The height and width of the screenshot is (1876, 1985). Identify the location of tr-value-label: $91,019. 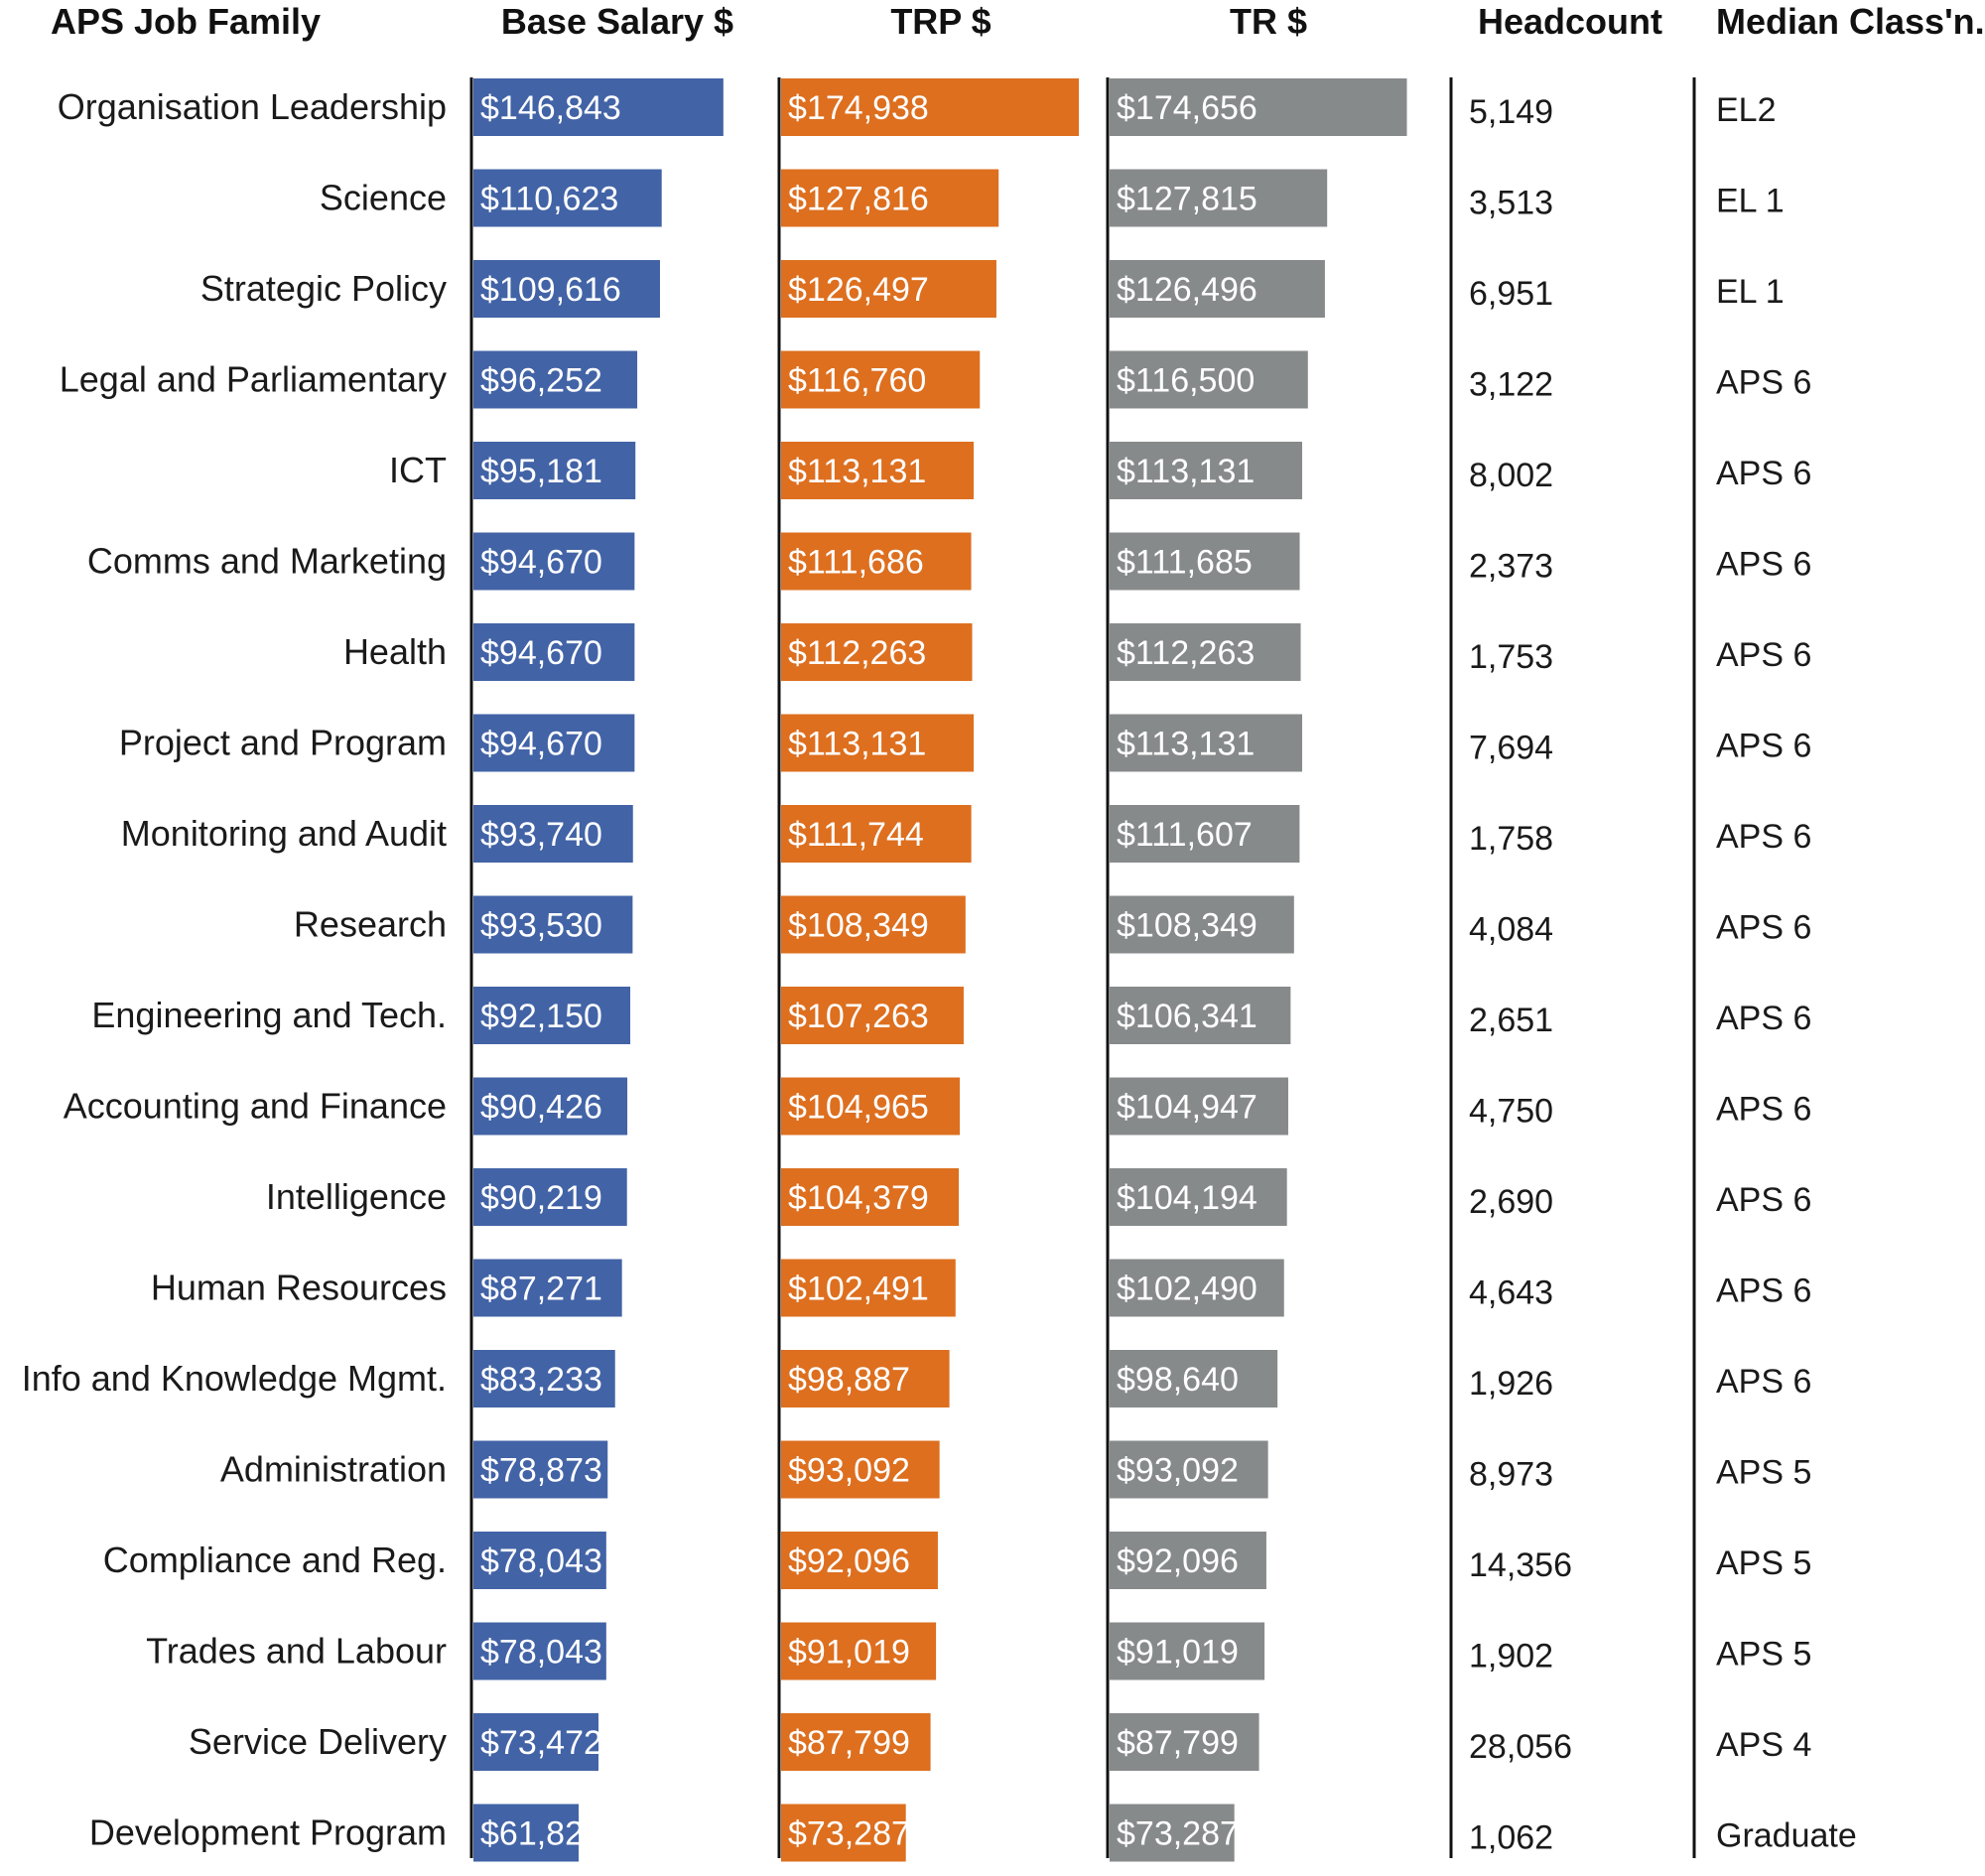
(1178, 1653).